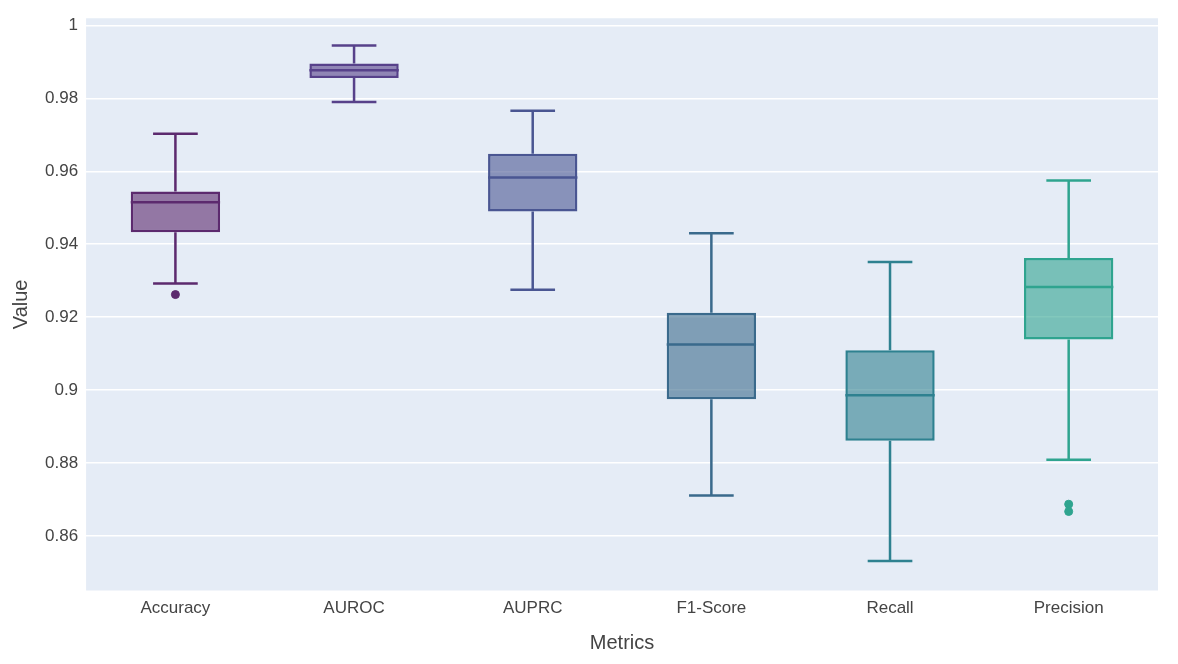  Describe the element at coordinates (622, 641) in the screenshot. I see `x-axis-title: Metrics` at that location.